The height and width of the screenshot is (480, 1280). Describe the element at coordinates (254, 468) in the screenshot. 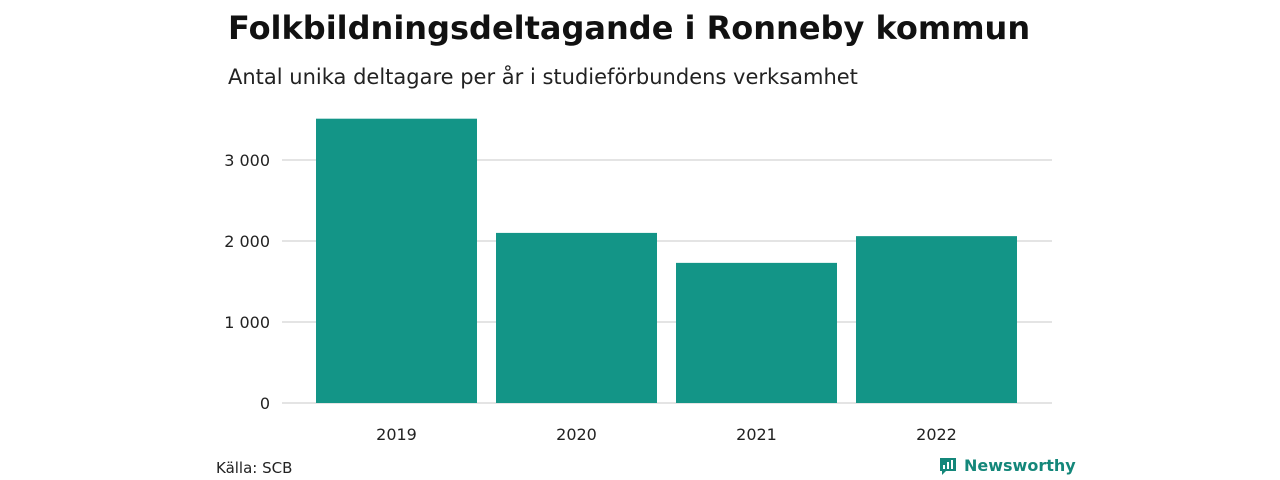

I see `source-label: Källa: SCB` at that location.